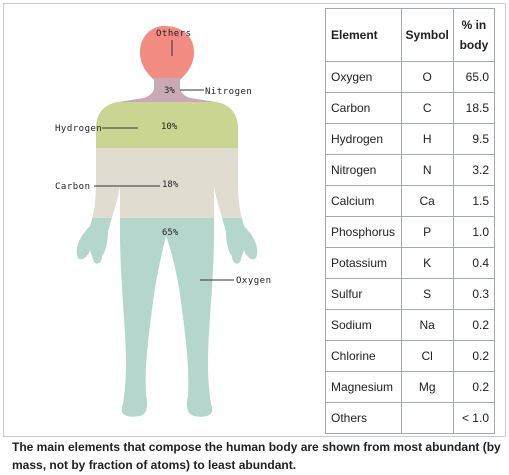  I want to click on cell-percent: < 1.0, so click(474, 418).